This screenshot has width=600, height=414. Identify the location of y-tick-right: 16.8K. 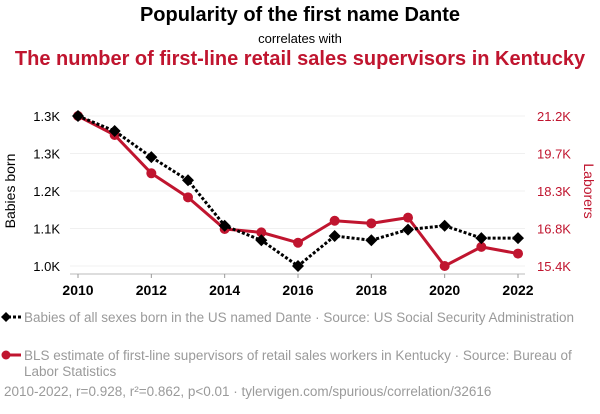
(554, 229).